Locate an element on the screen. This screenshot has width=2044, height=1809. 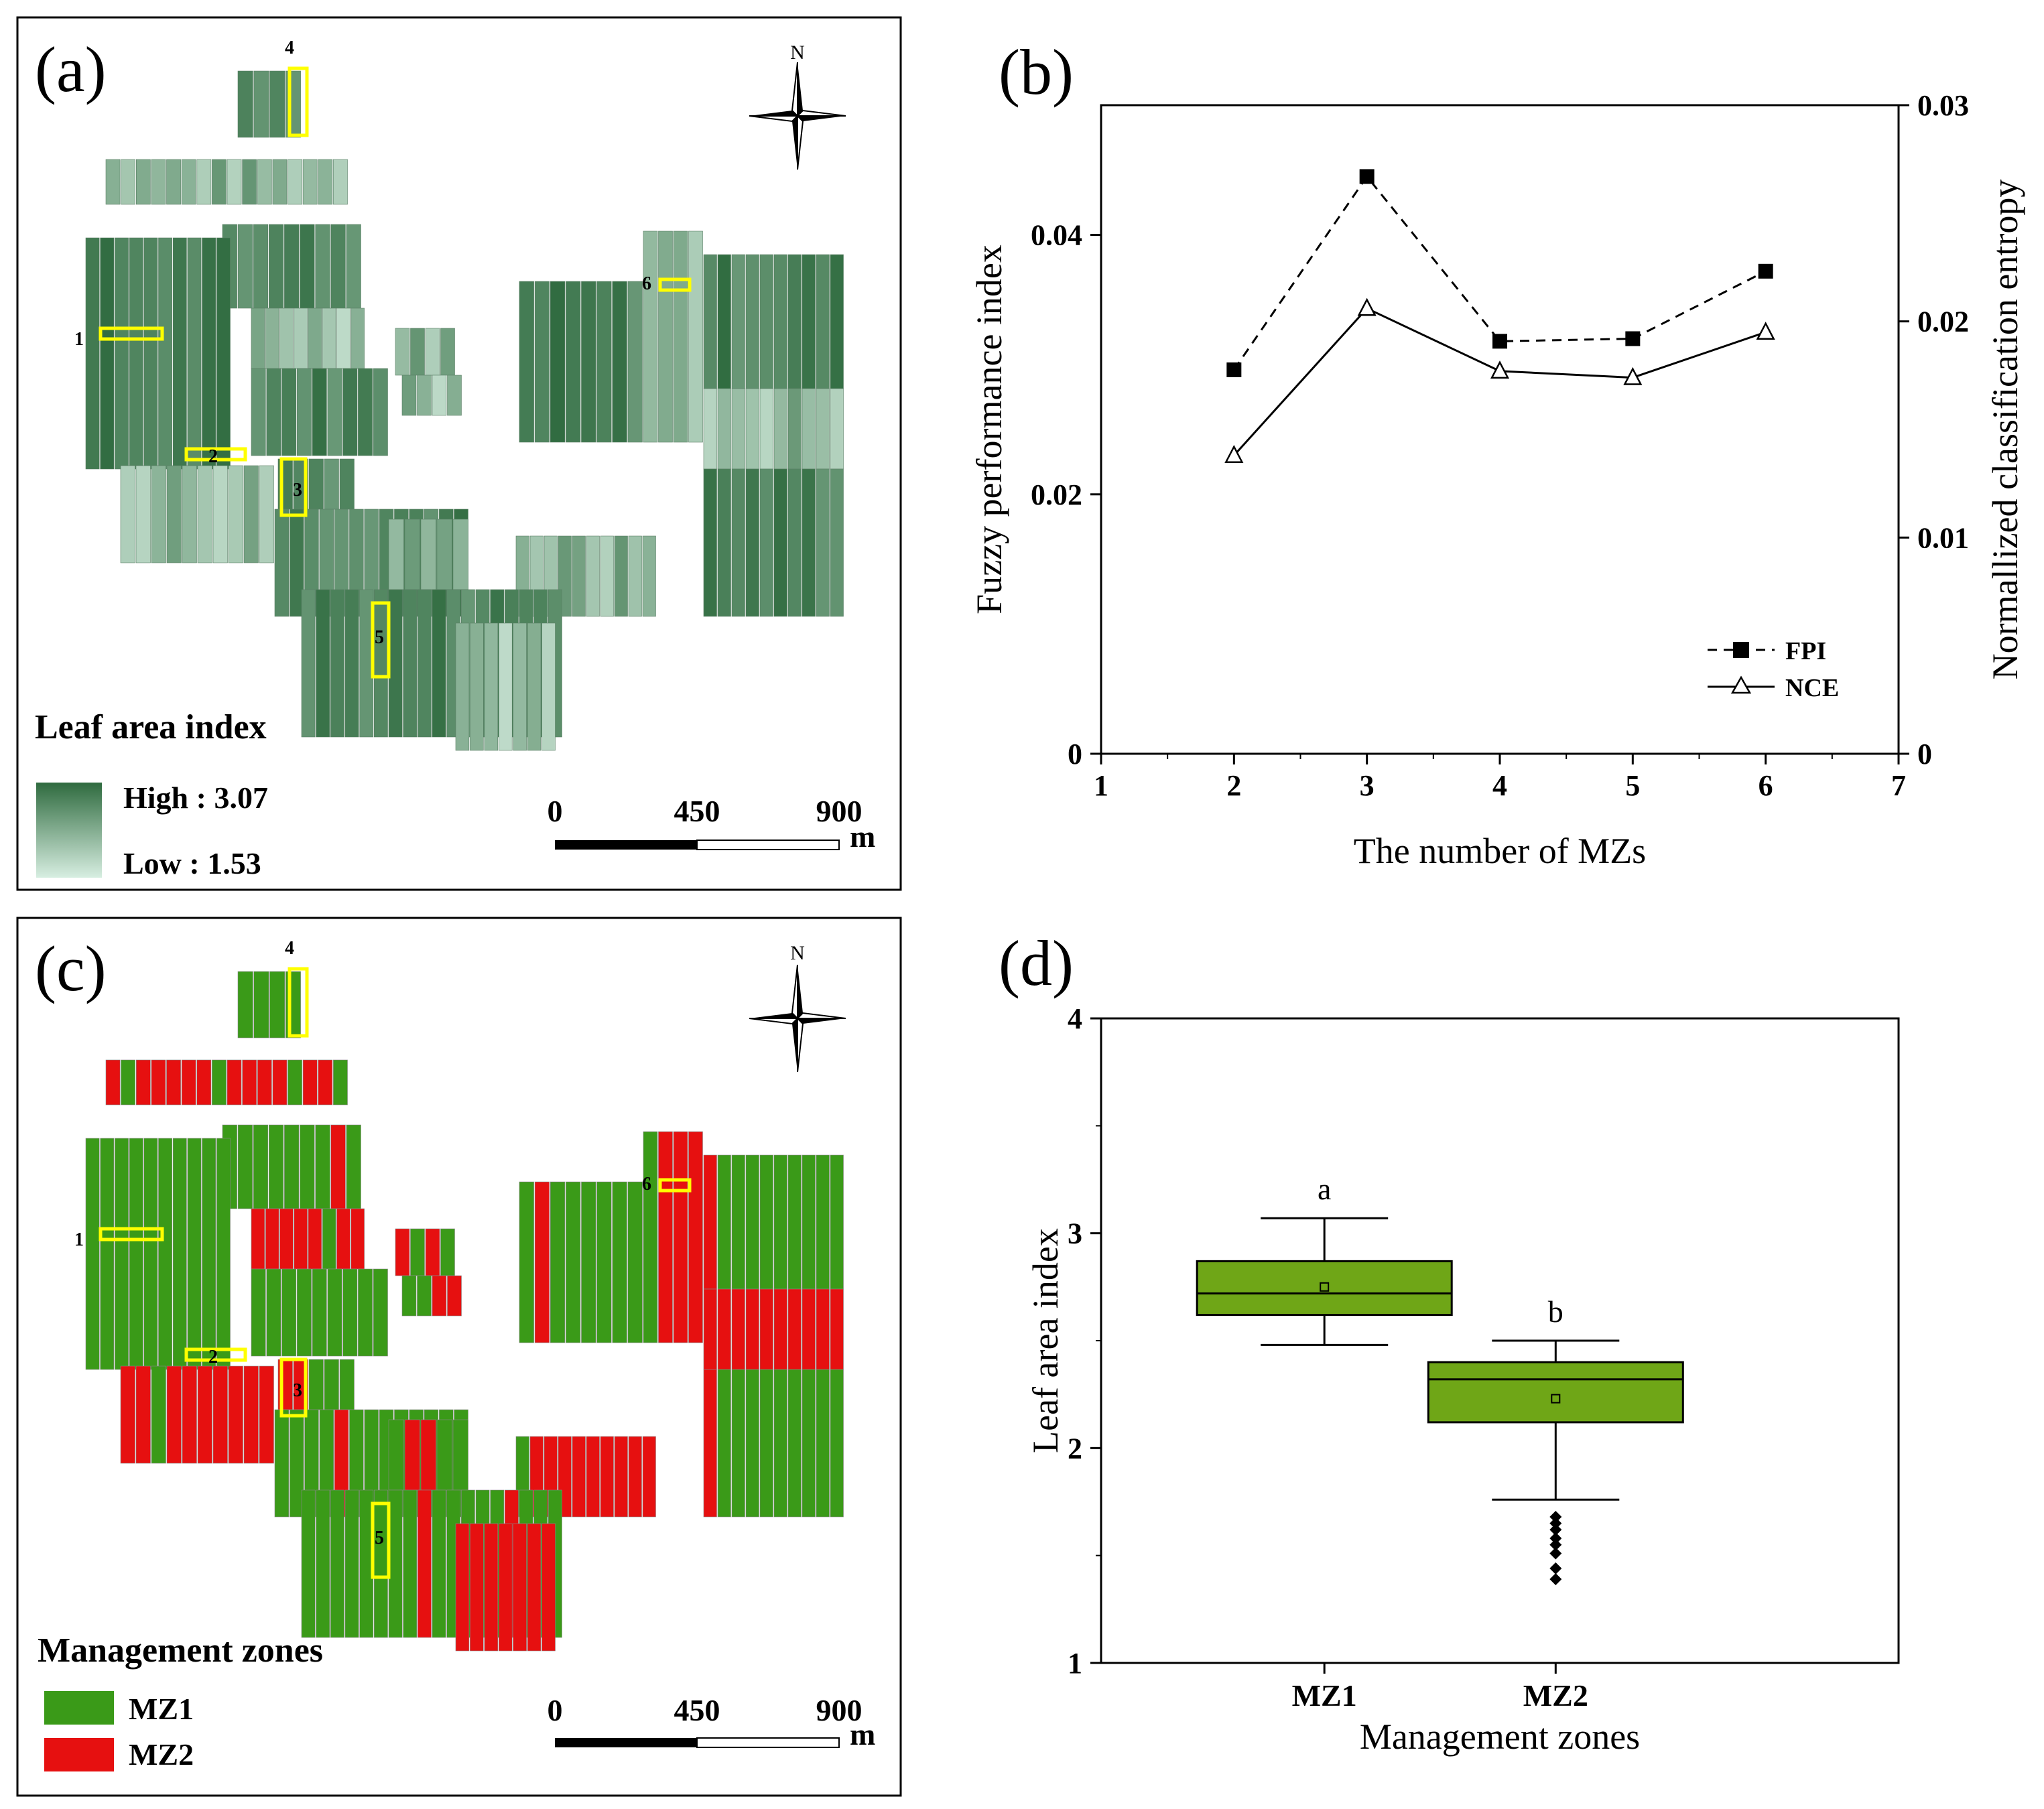
sample-site-label: 6 is located at coordinates (646, 283).